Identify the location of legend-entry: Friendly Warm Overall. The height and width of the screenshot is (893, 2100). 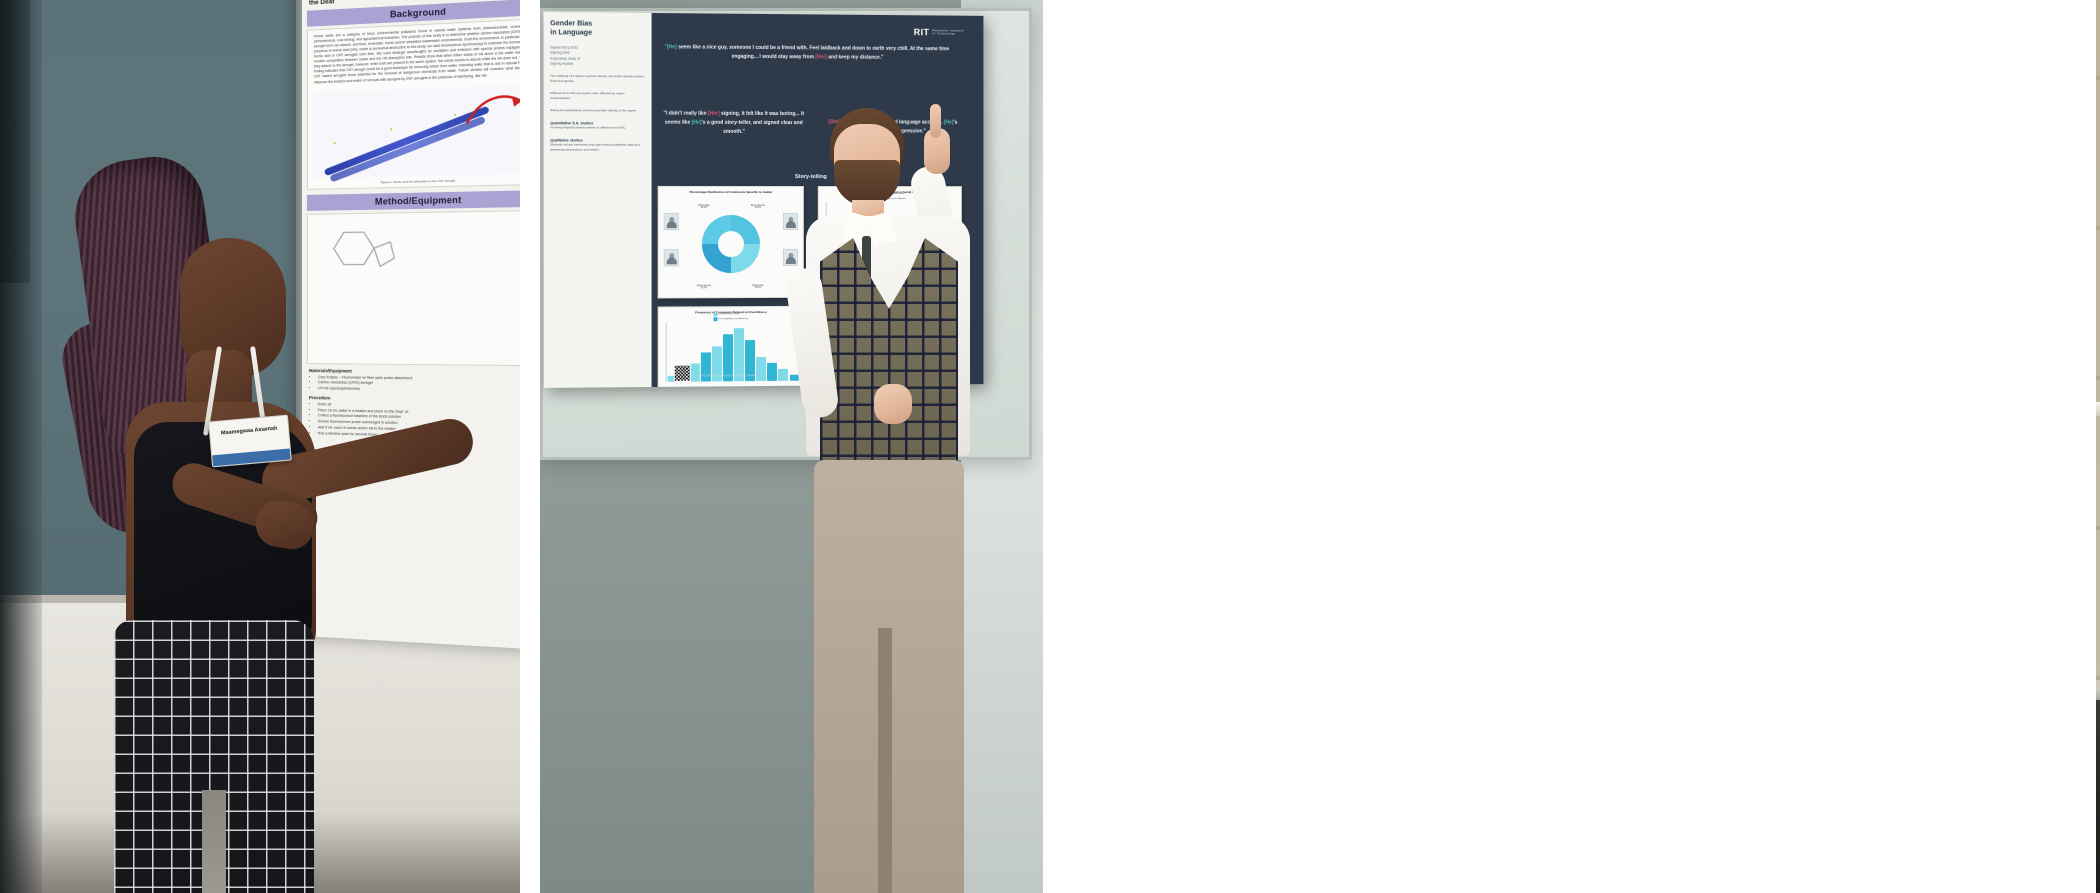
(730, 314).